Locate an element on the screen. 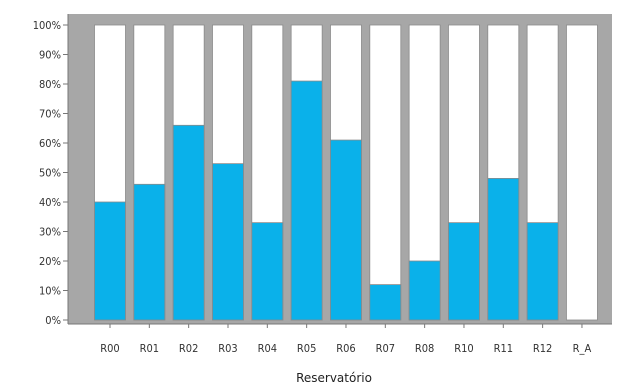 The height and width of the screenshot is (387, 618). y-tick-label: 60% is located at coordinates (50, 143).